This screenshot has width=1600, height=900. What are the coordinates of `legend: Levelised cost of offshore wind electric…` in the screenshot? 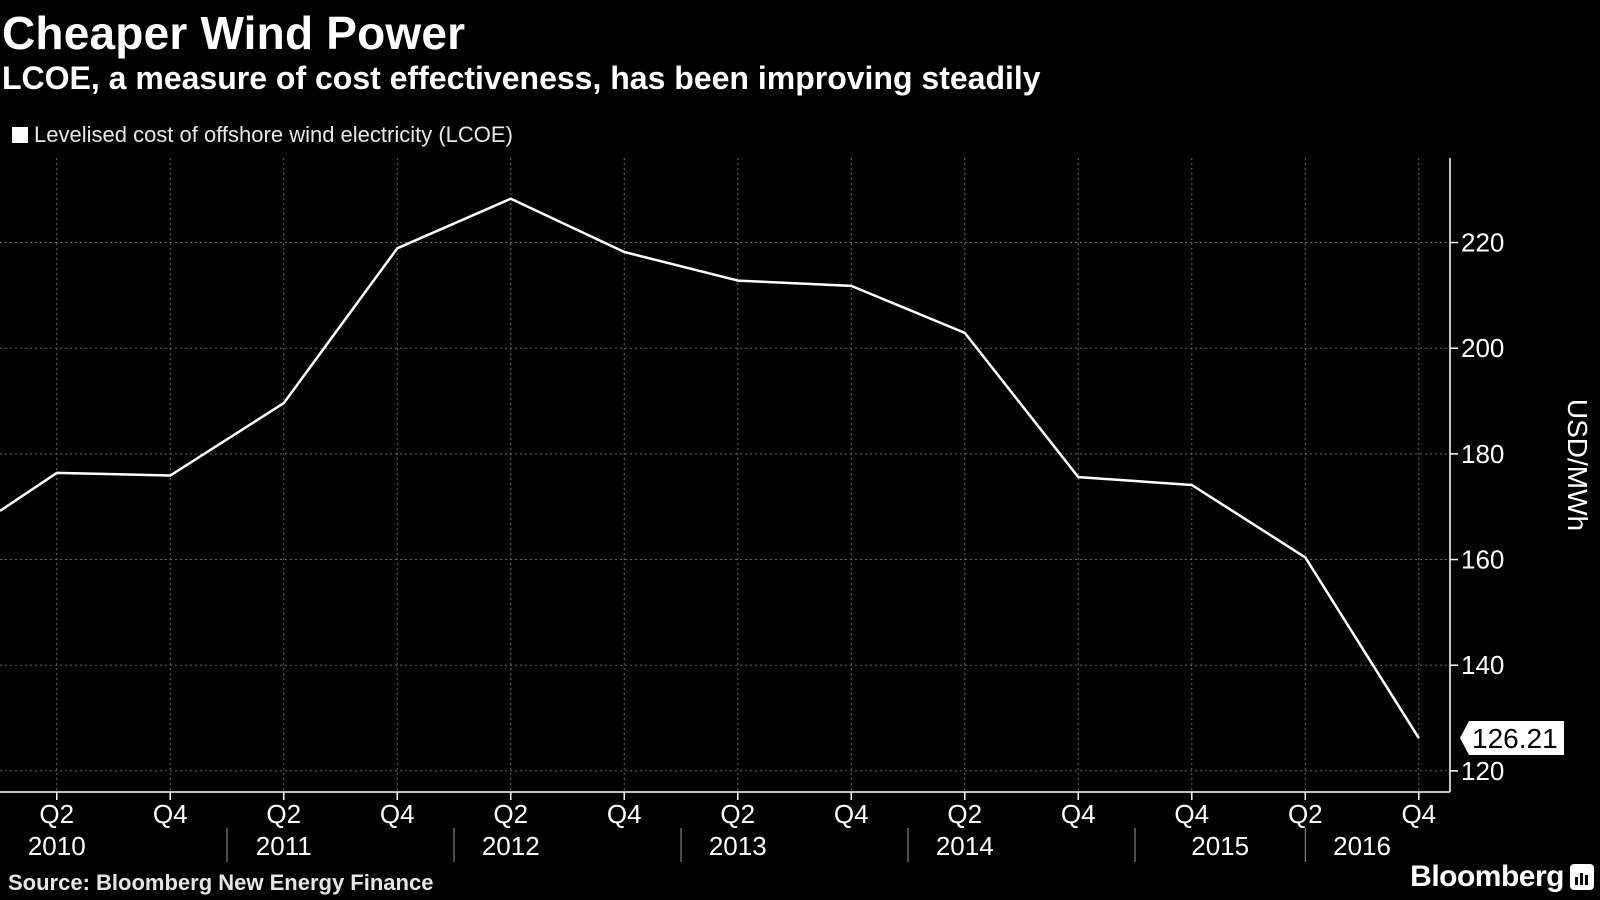 It's located at (262, 135).